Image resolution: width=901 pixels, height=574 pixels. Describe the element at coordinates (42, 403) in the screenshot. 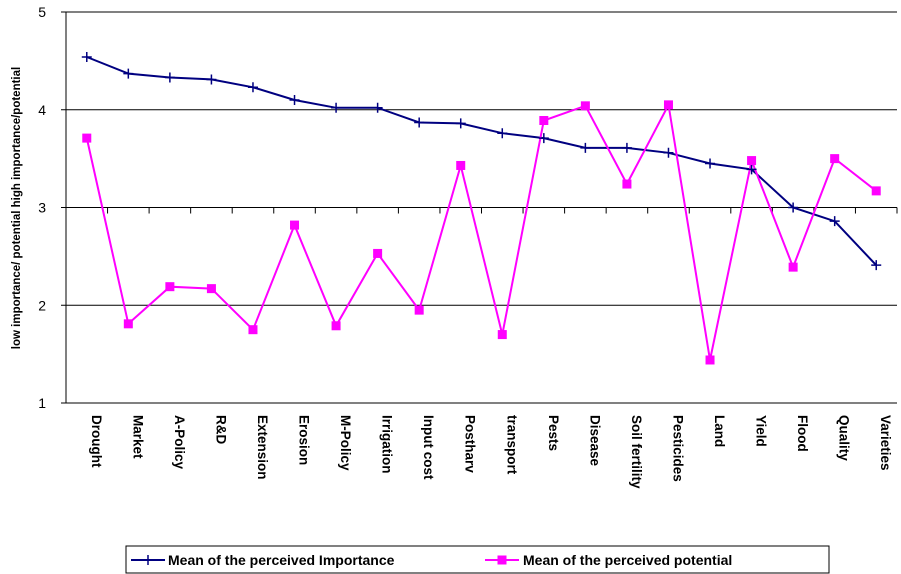

I see `y-tick-label: 1` at that location.